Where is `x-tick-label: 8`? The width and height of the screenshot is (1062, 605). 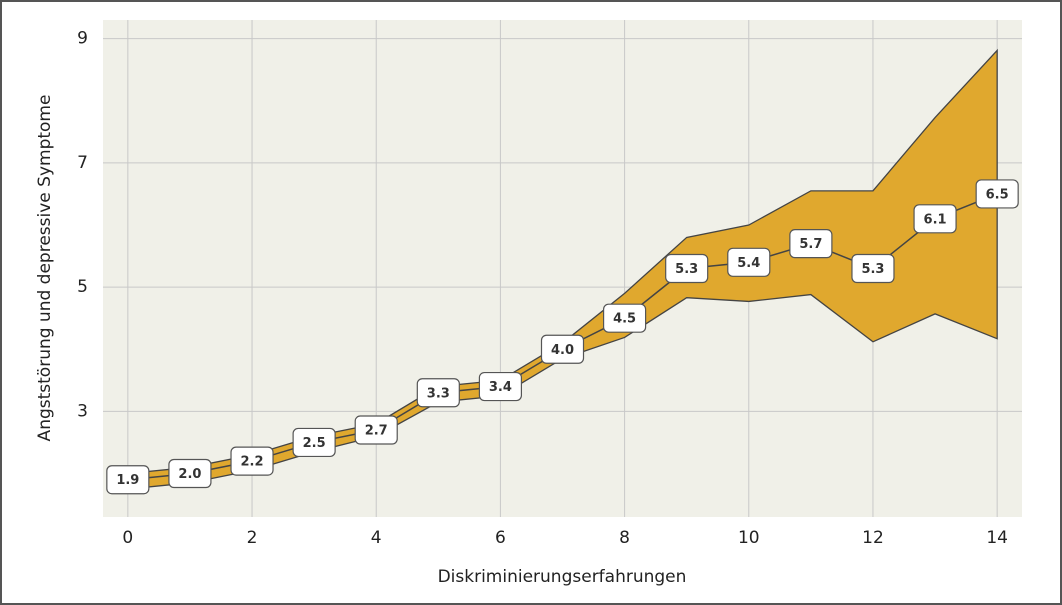 x-tick-label: 8 is located at coordinates (624, 538).